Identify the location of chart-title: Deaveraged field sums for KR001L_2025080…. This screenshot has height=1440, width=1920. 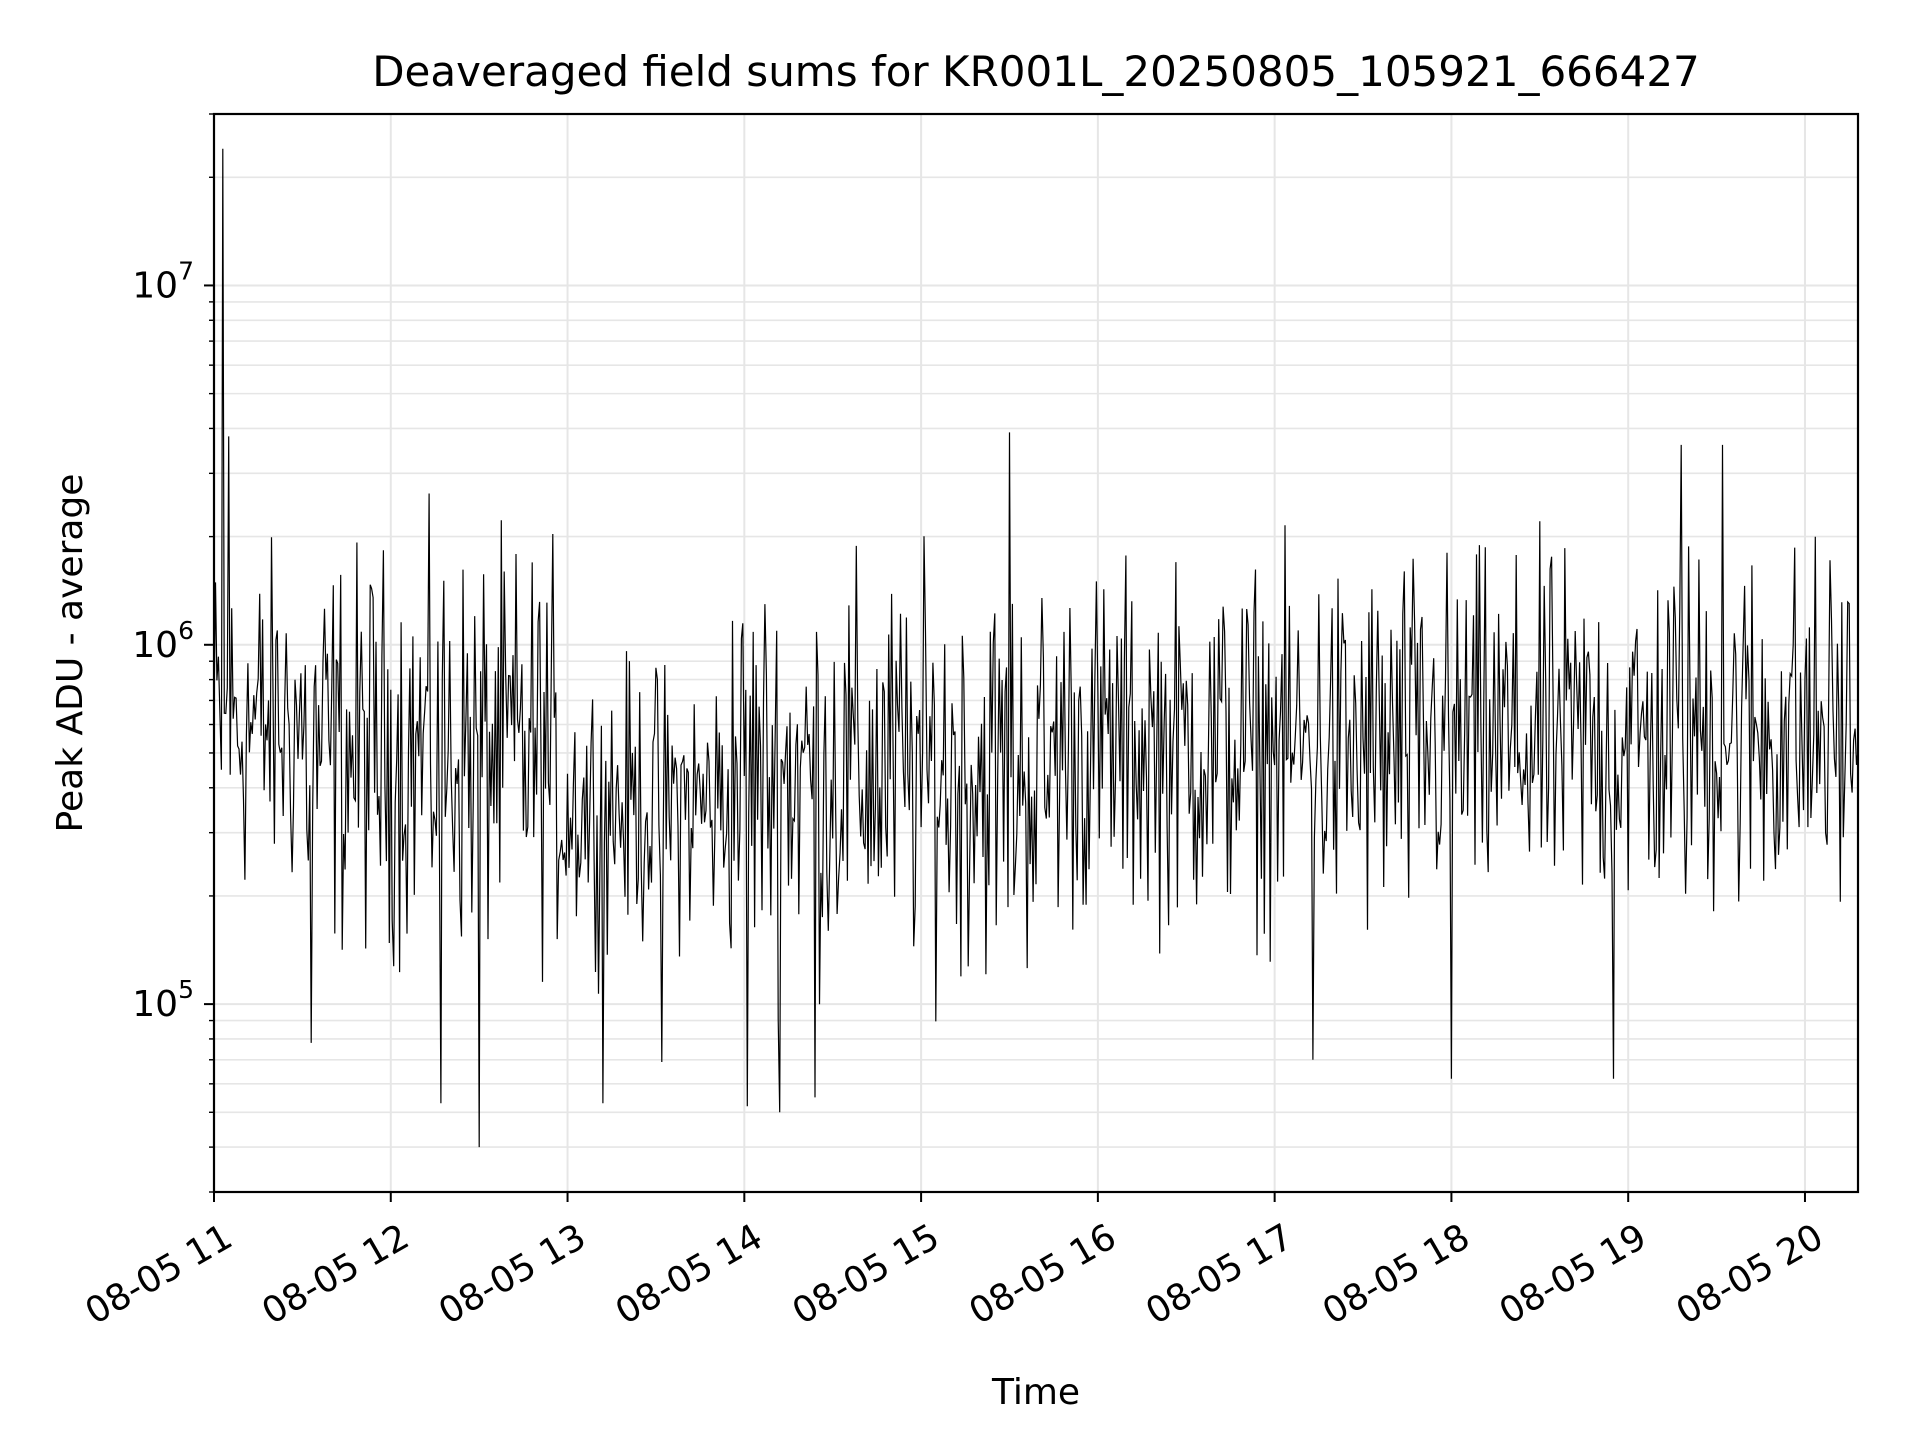
(1036, 71).